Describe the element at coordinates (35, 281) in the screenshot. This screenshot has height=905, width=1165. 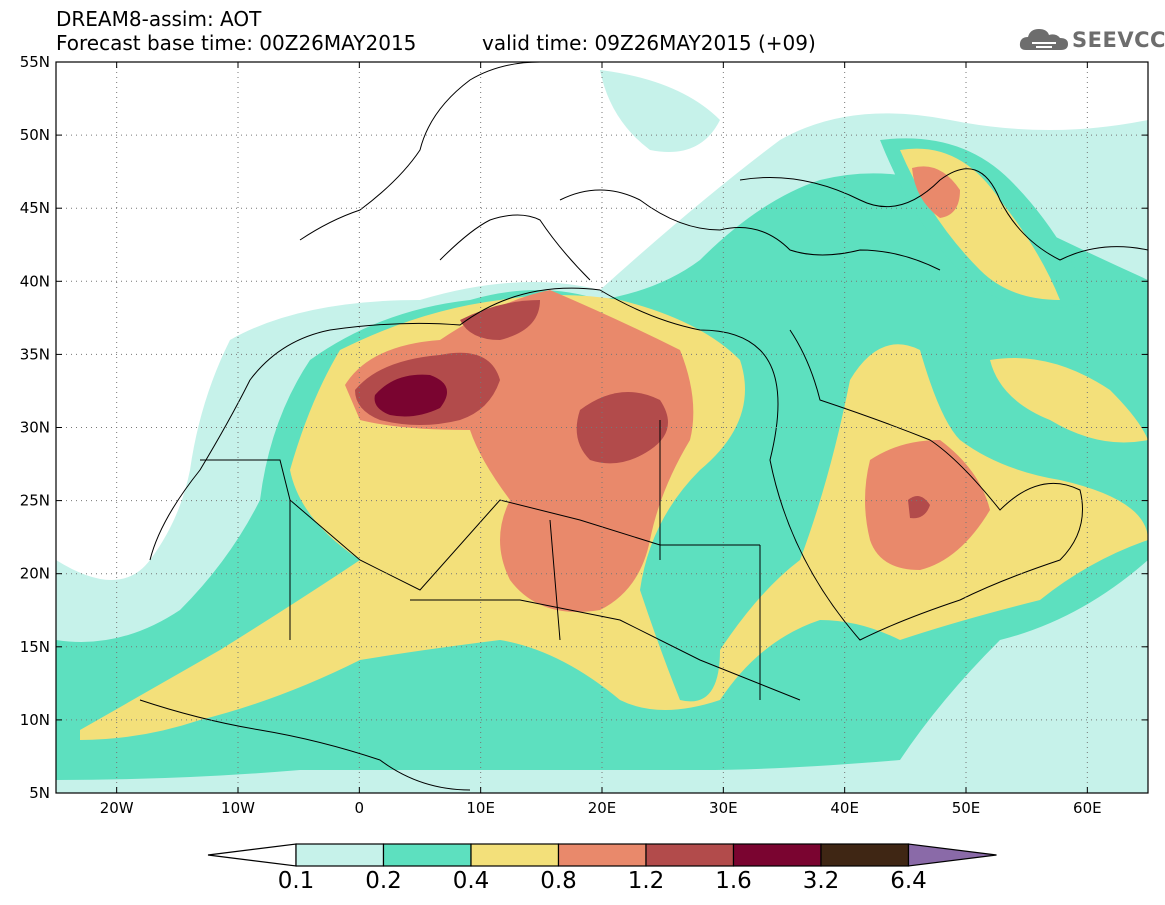
I see `lat-label: 40N` at that location.